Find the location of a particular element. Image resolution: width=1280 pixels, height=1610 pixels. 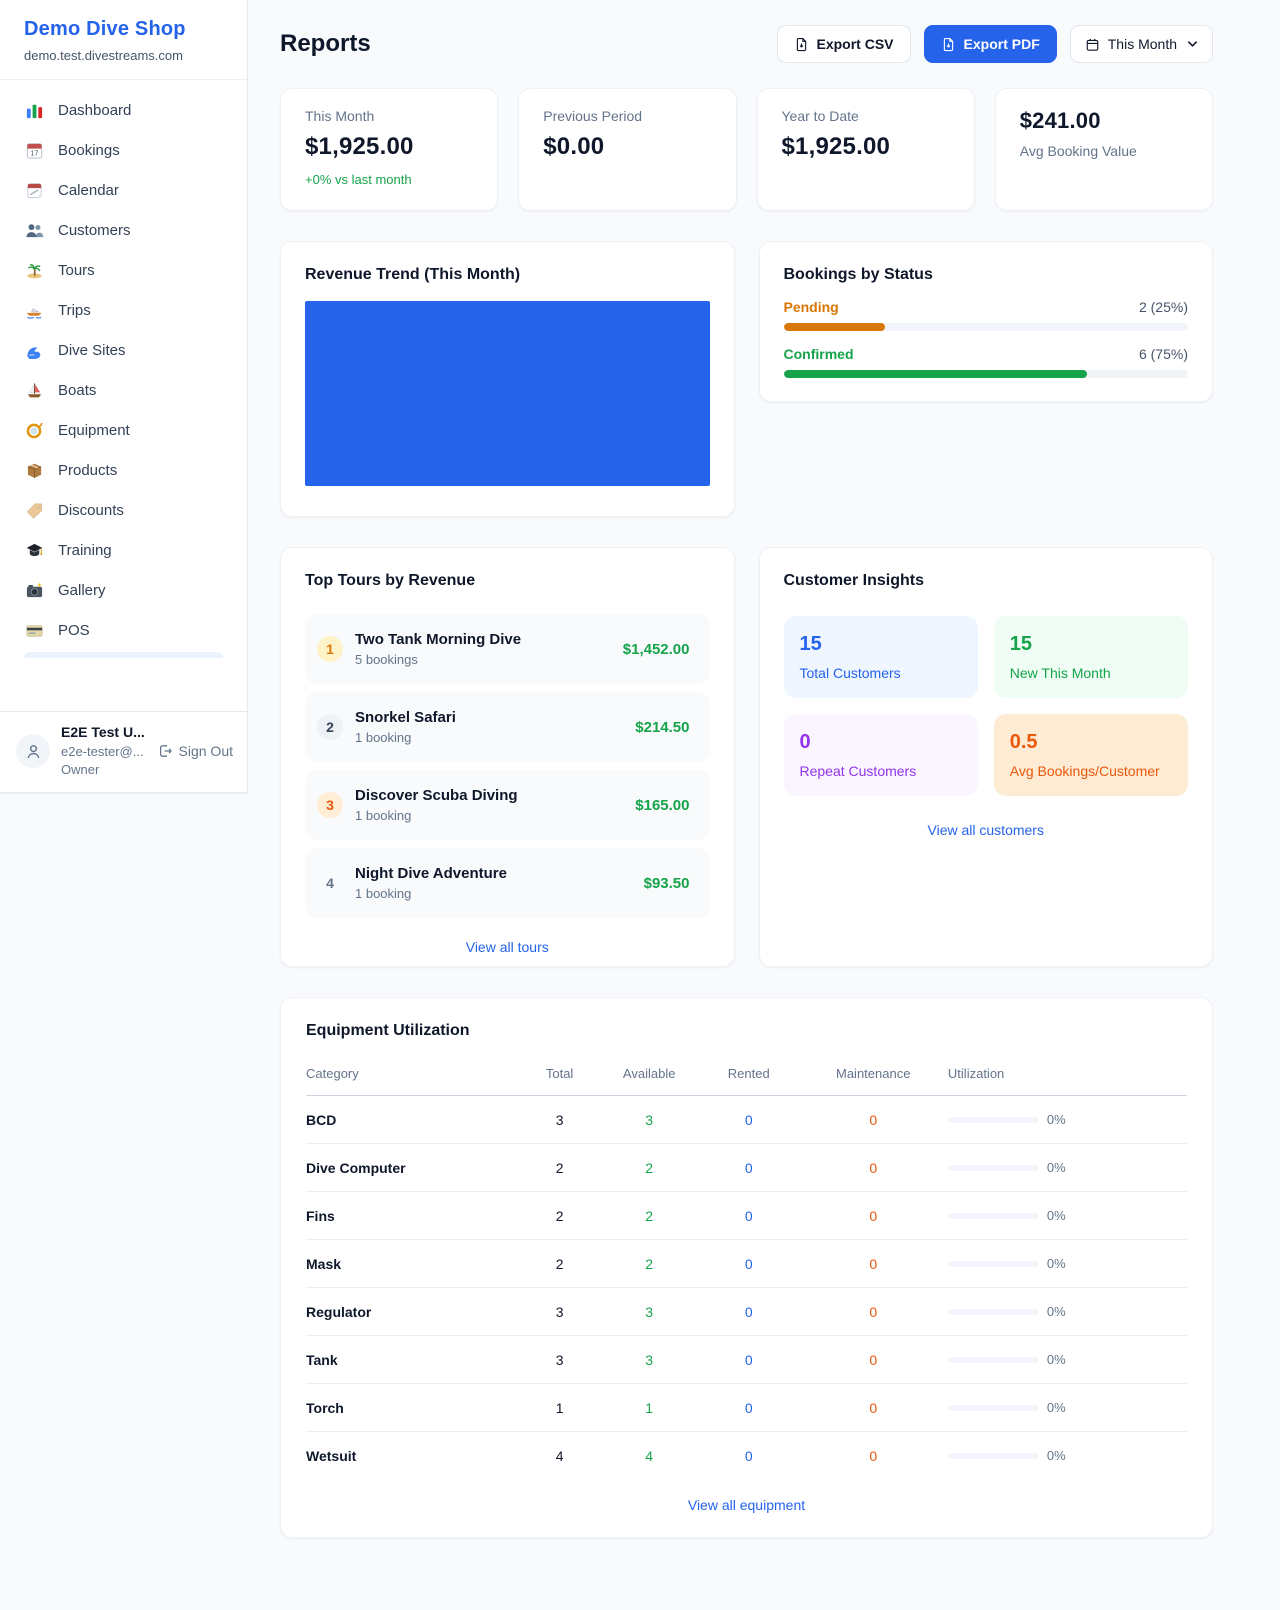

column-header-maintenance: Maintenance is located at coordinates (873, 1076).